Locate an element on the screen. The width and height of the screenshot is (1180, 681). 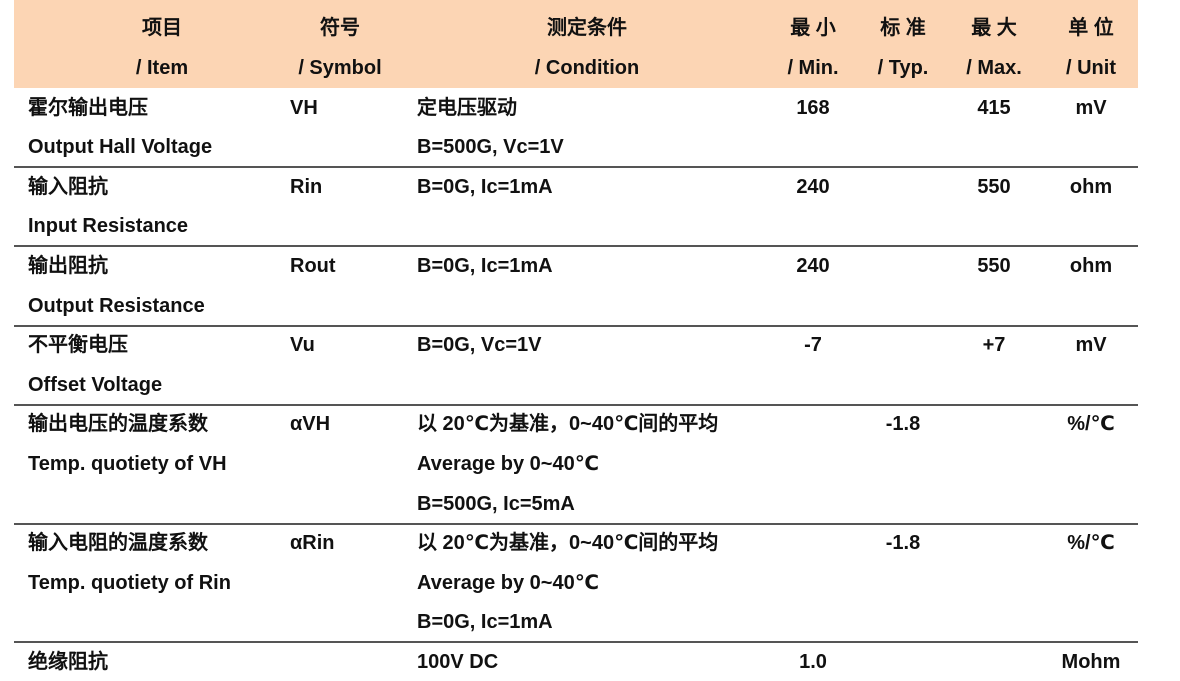
header-en: / Unit is located at coordinates (1091, 68).